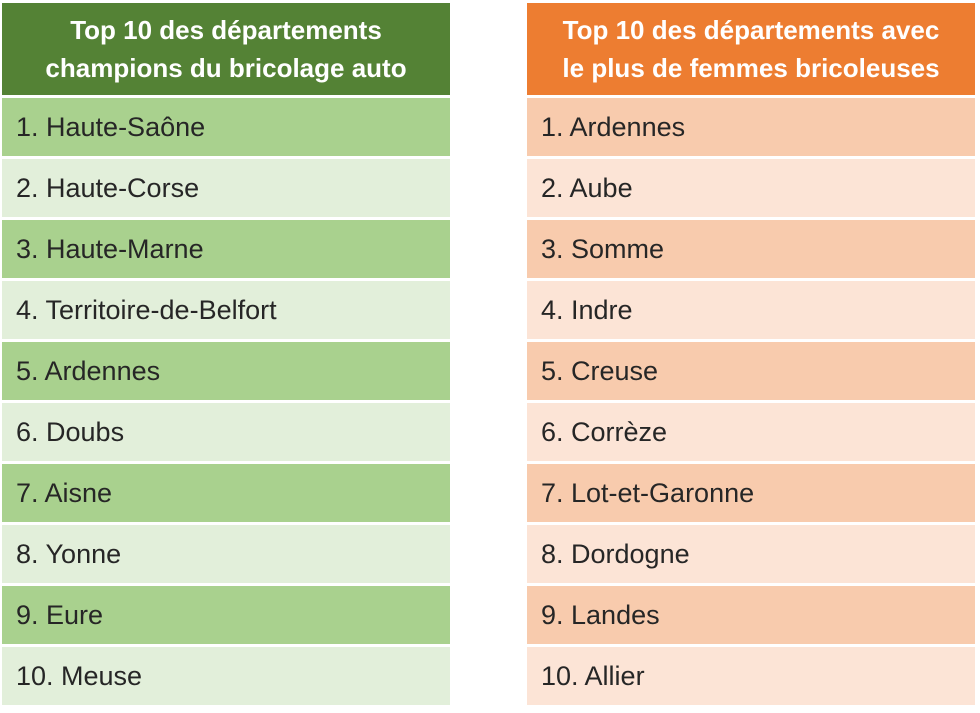 The height and width of the screenshot is (713, 980). I want to click on table-row: 2. Haute-Corse, so click(226, 188).